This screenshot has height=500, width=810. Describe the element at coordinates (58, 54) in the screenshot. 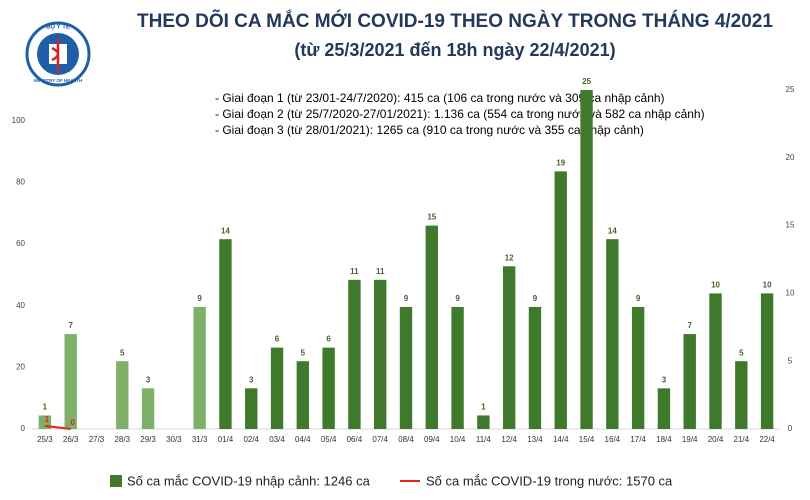

I see `logo: BỘ Y TẾ MINISTRY OF HEALTH` at that location.